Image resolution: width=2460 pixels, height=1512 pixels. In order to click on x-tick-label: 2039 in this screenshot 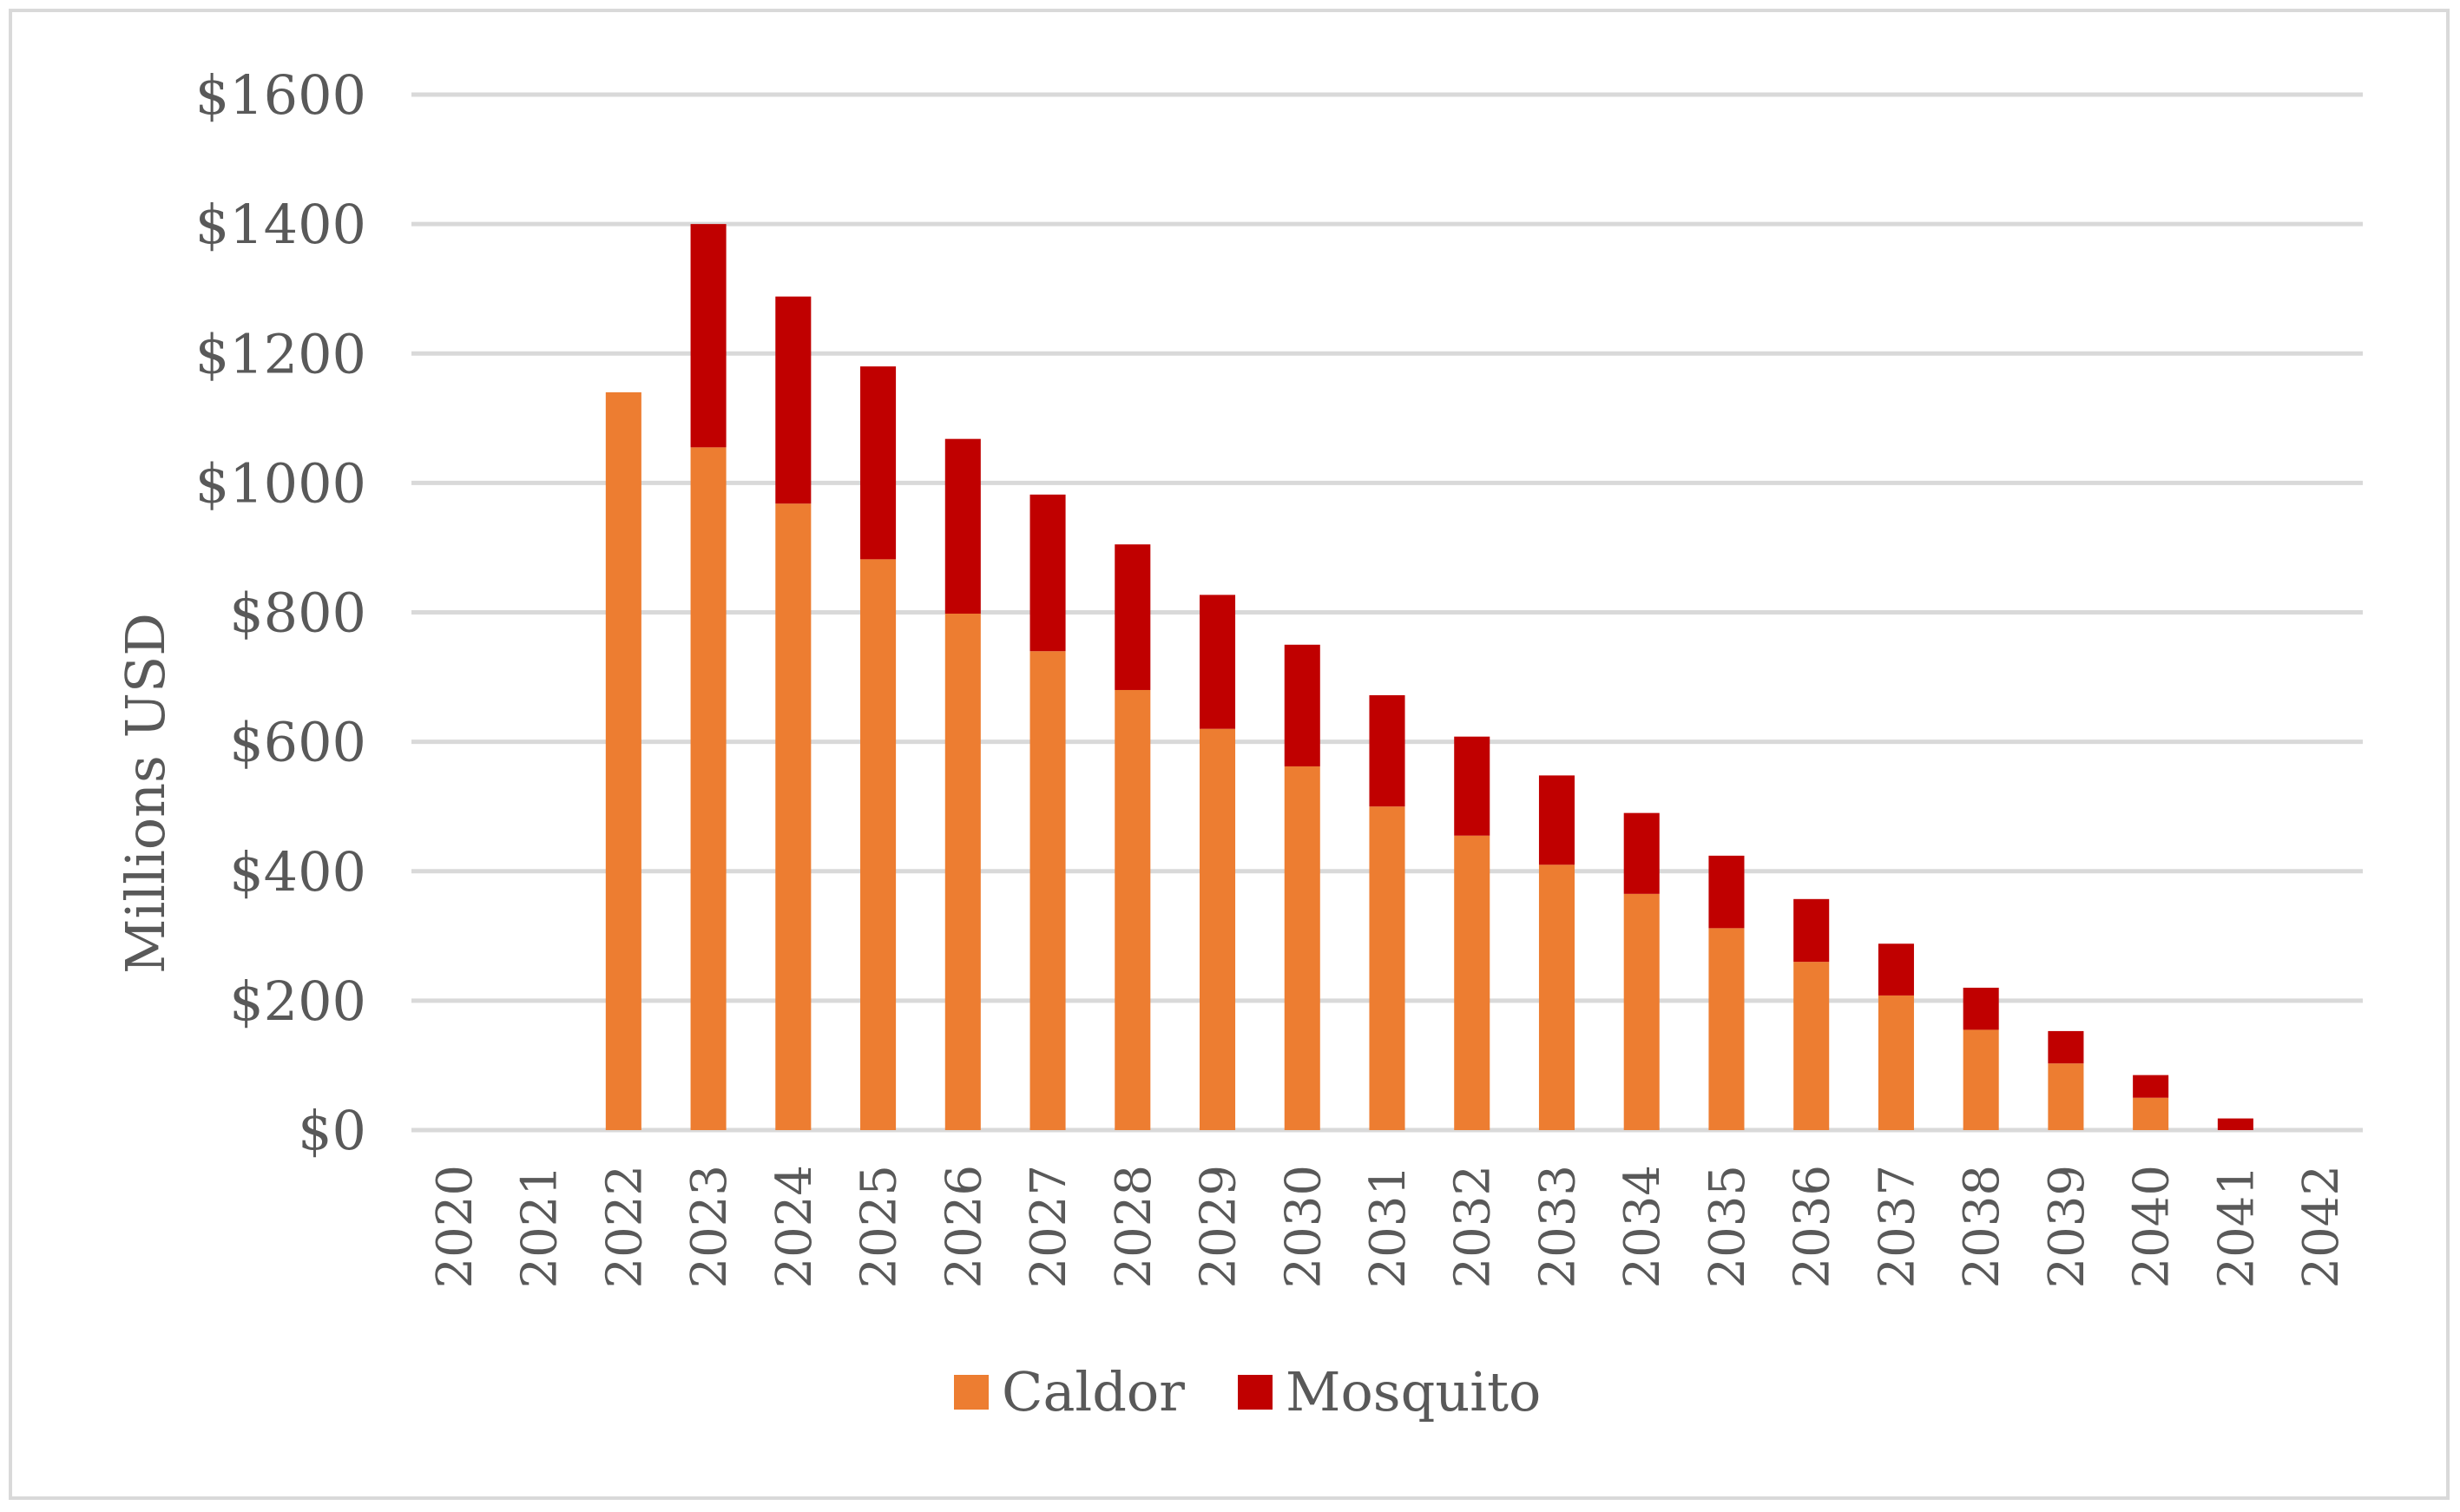, I will do `click(2067, 1227)`.